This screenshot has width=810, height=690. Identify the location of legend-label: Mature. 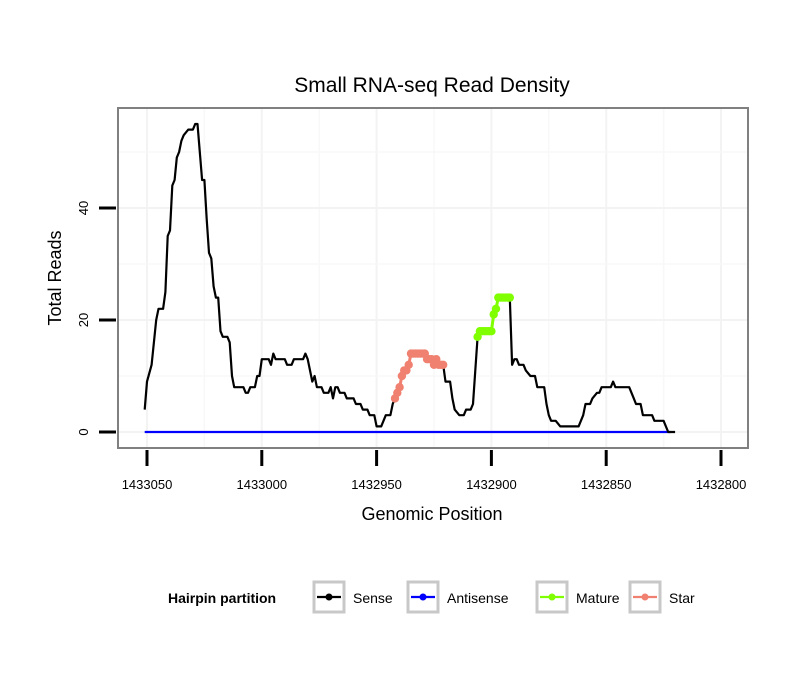
(598, 598).